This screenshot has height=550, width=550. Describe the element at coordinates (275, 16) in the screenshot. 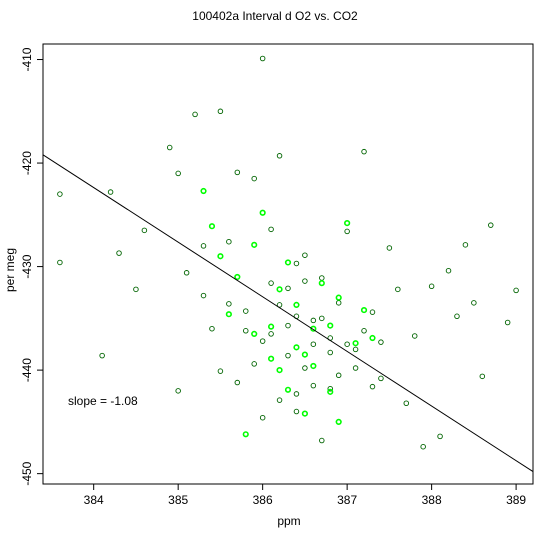

I see `chart-title: 100402a Interval d O2 vs. CO2` at that location.